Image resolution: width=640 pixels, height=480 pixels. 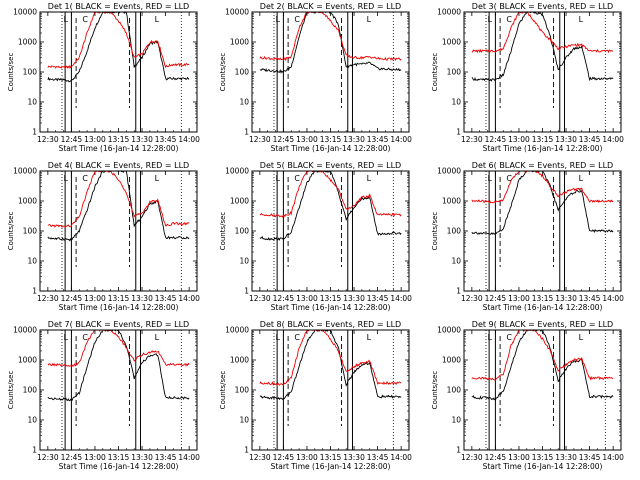 I want to click on panel-title: Det 7( BLACK = Events, RED = LLD, so click(x=118, y=324).